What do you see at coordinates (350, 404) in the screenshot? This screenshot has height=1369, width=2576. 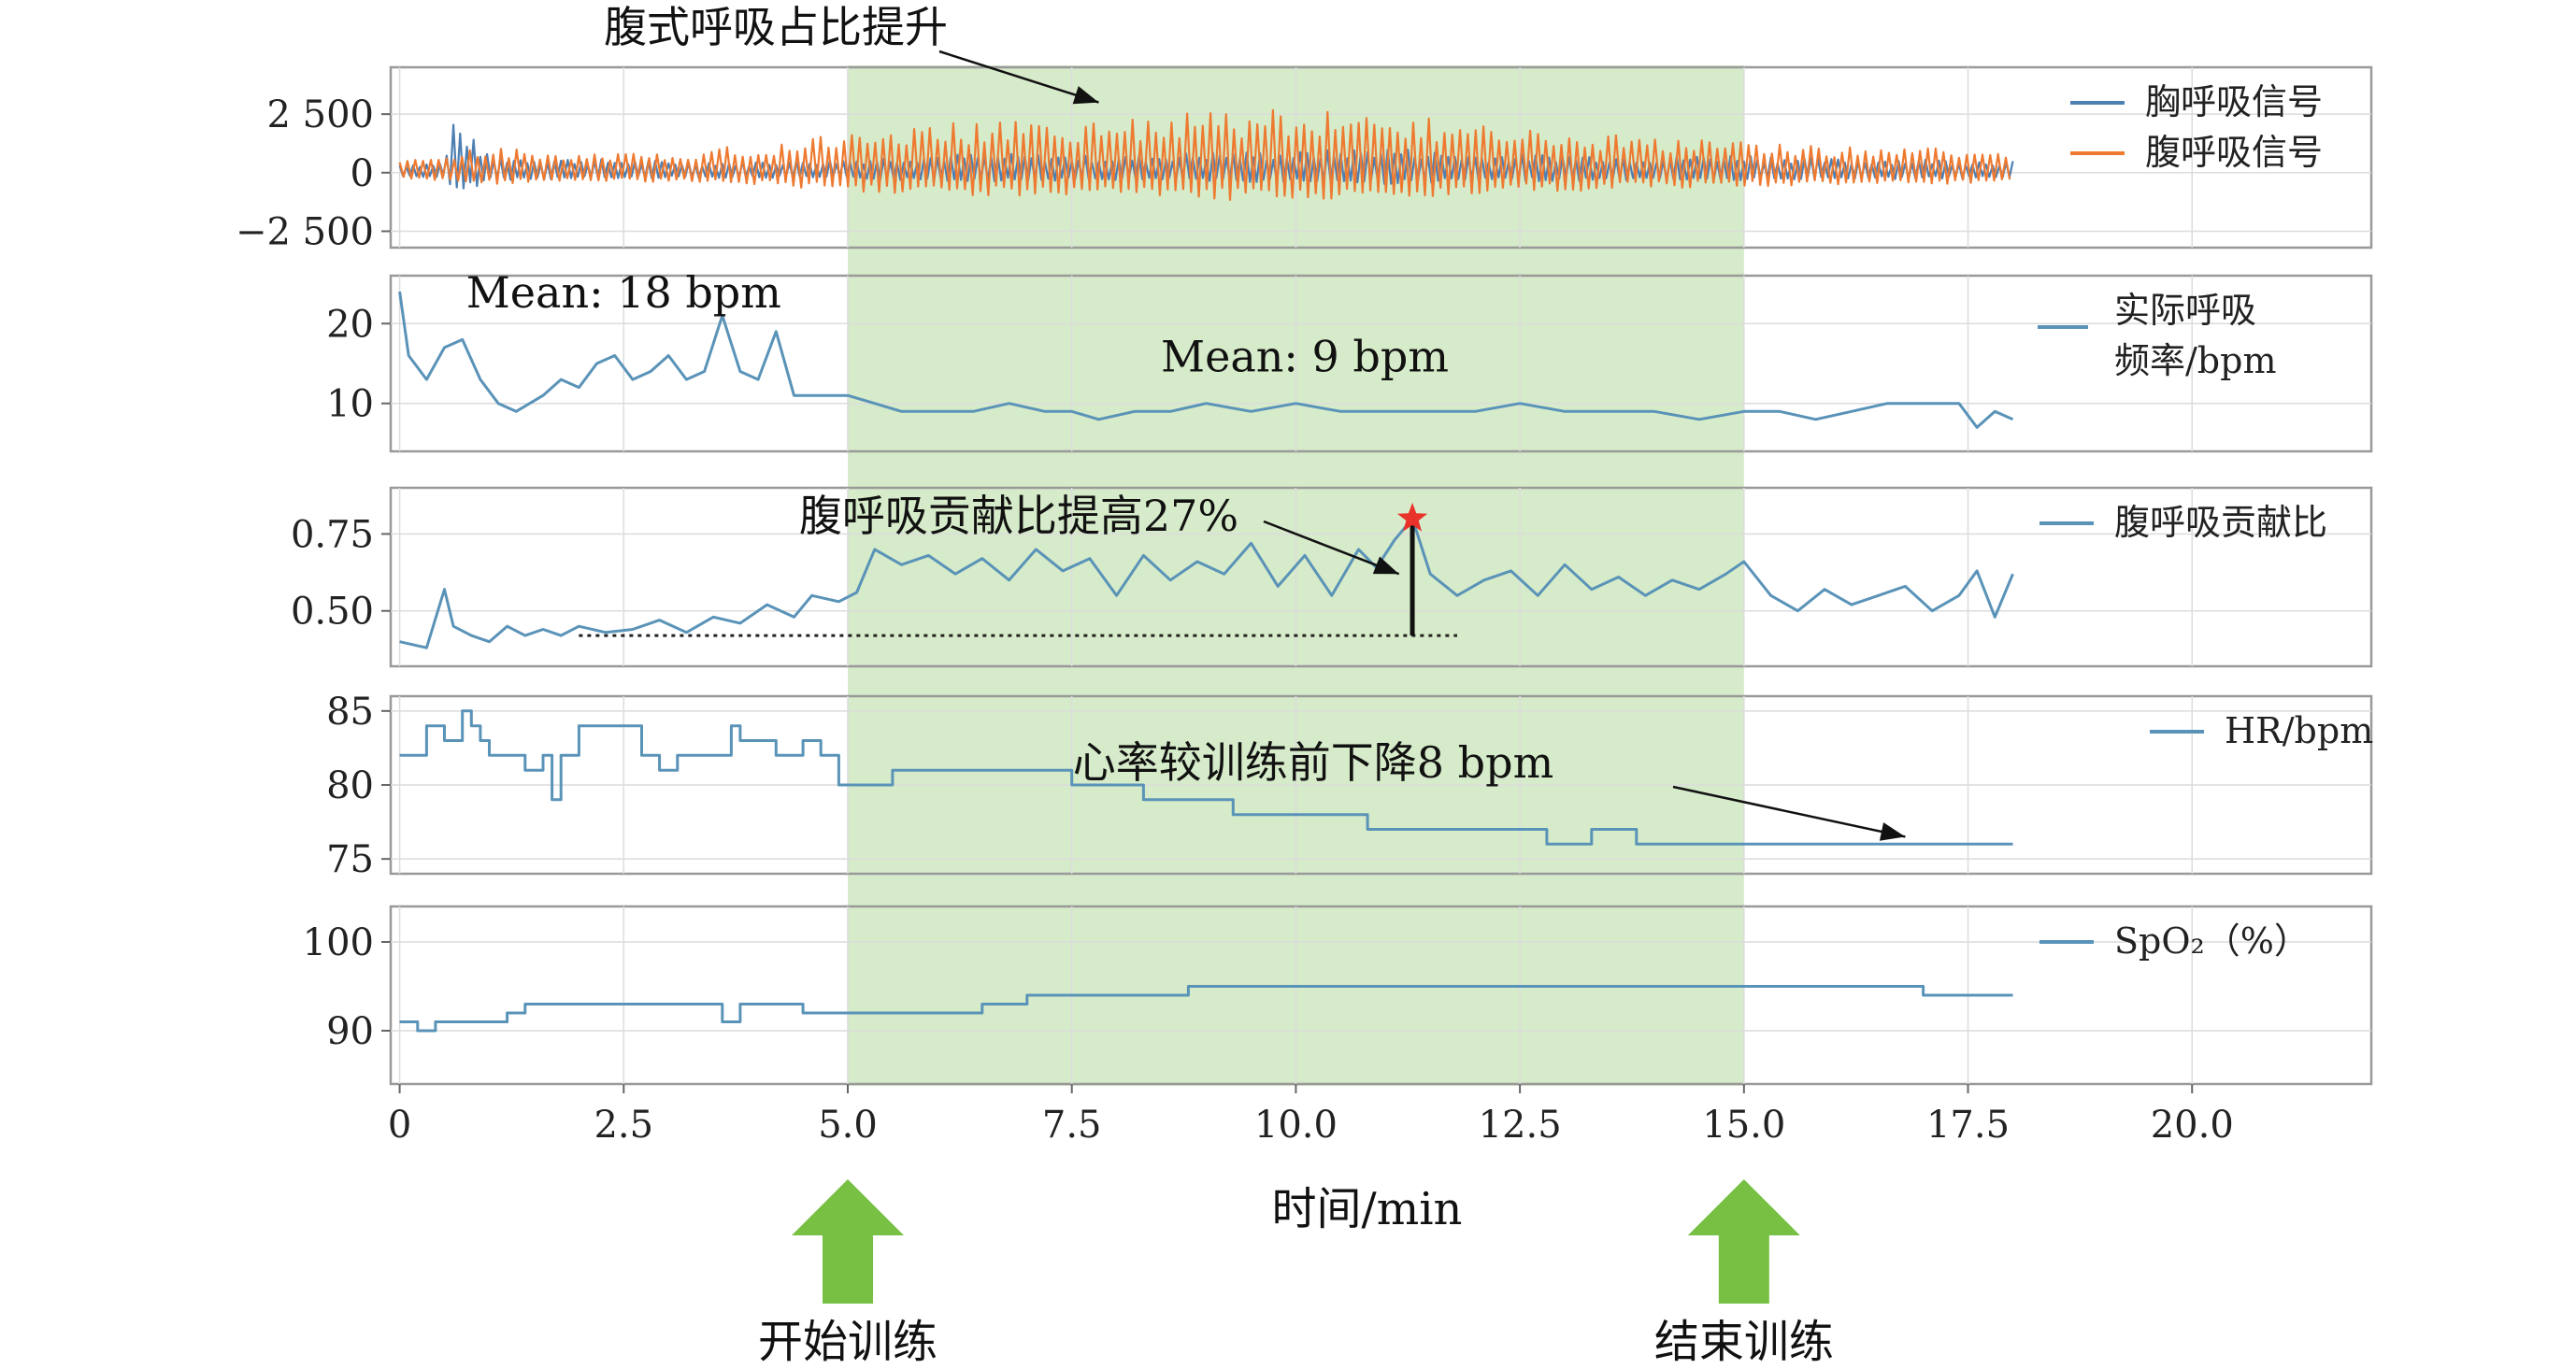 I see `y-tick-label-resp-rate: 10` at bounding box center [350, 404].